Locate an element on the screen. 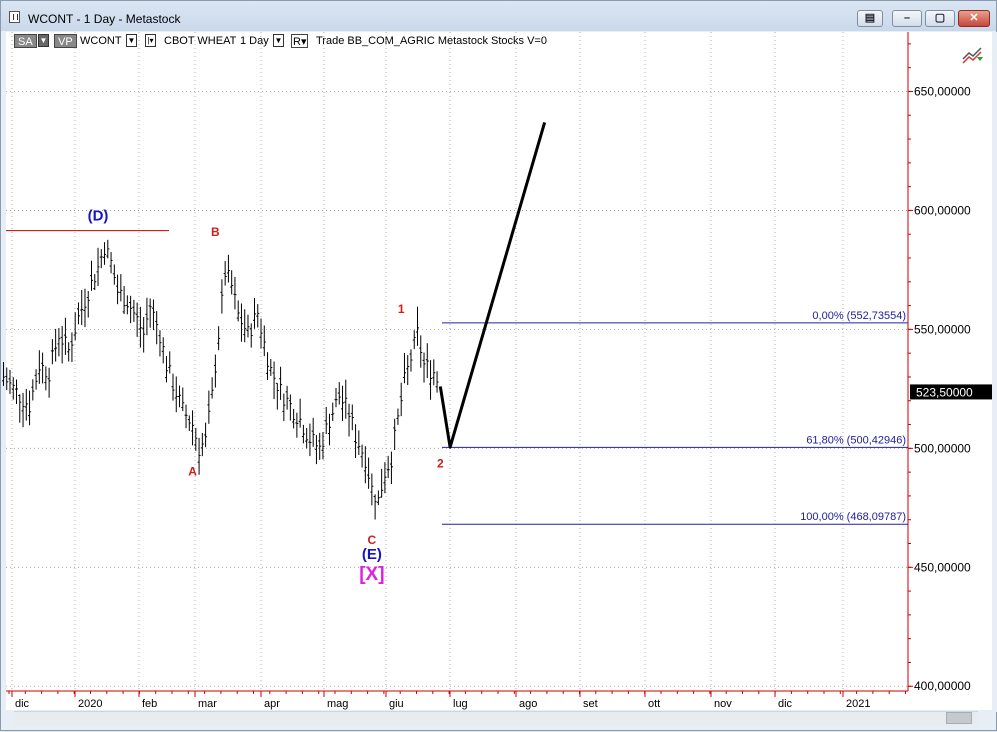 Image resolution: width=997 pixels, height=732 pixels. maximize-button: ▢ is located at coordinates (940, 18).